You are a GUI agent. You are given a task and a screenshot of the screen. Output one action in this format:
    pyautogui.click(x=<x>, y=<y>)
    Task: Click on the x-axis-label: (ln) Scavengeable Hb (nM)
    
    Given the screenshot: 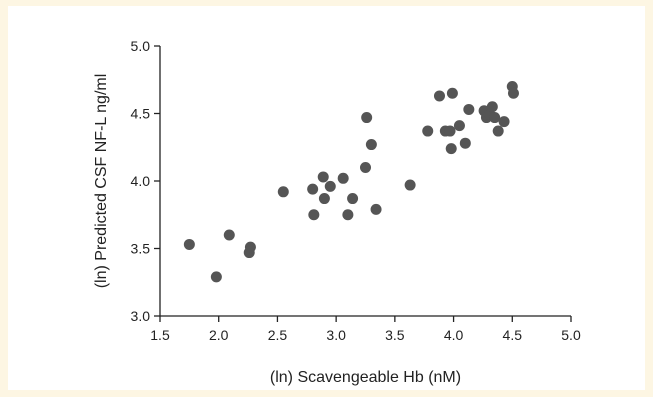 What is the action you would take?
    pyautogui.click(x=365, y=377)
    